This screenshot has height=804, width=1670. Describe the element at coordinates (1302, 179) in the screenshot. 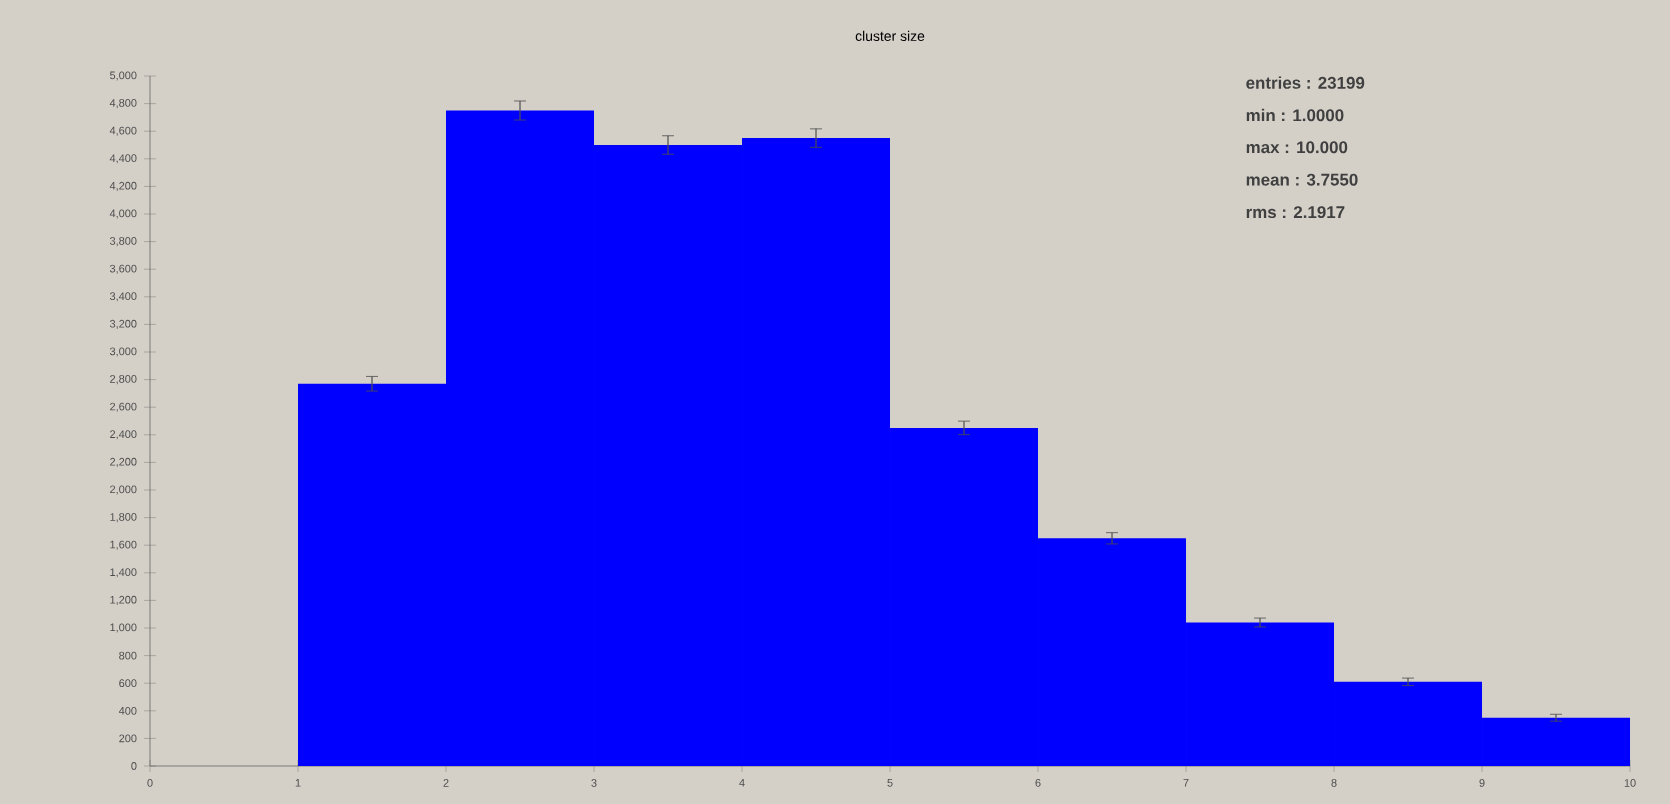

I see `annotation: mean : 3.7550` at that location.